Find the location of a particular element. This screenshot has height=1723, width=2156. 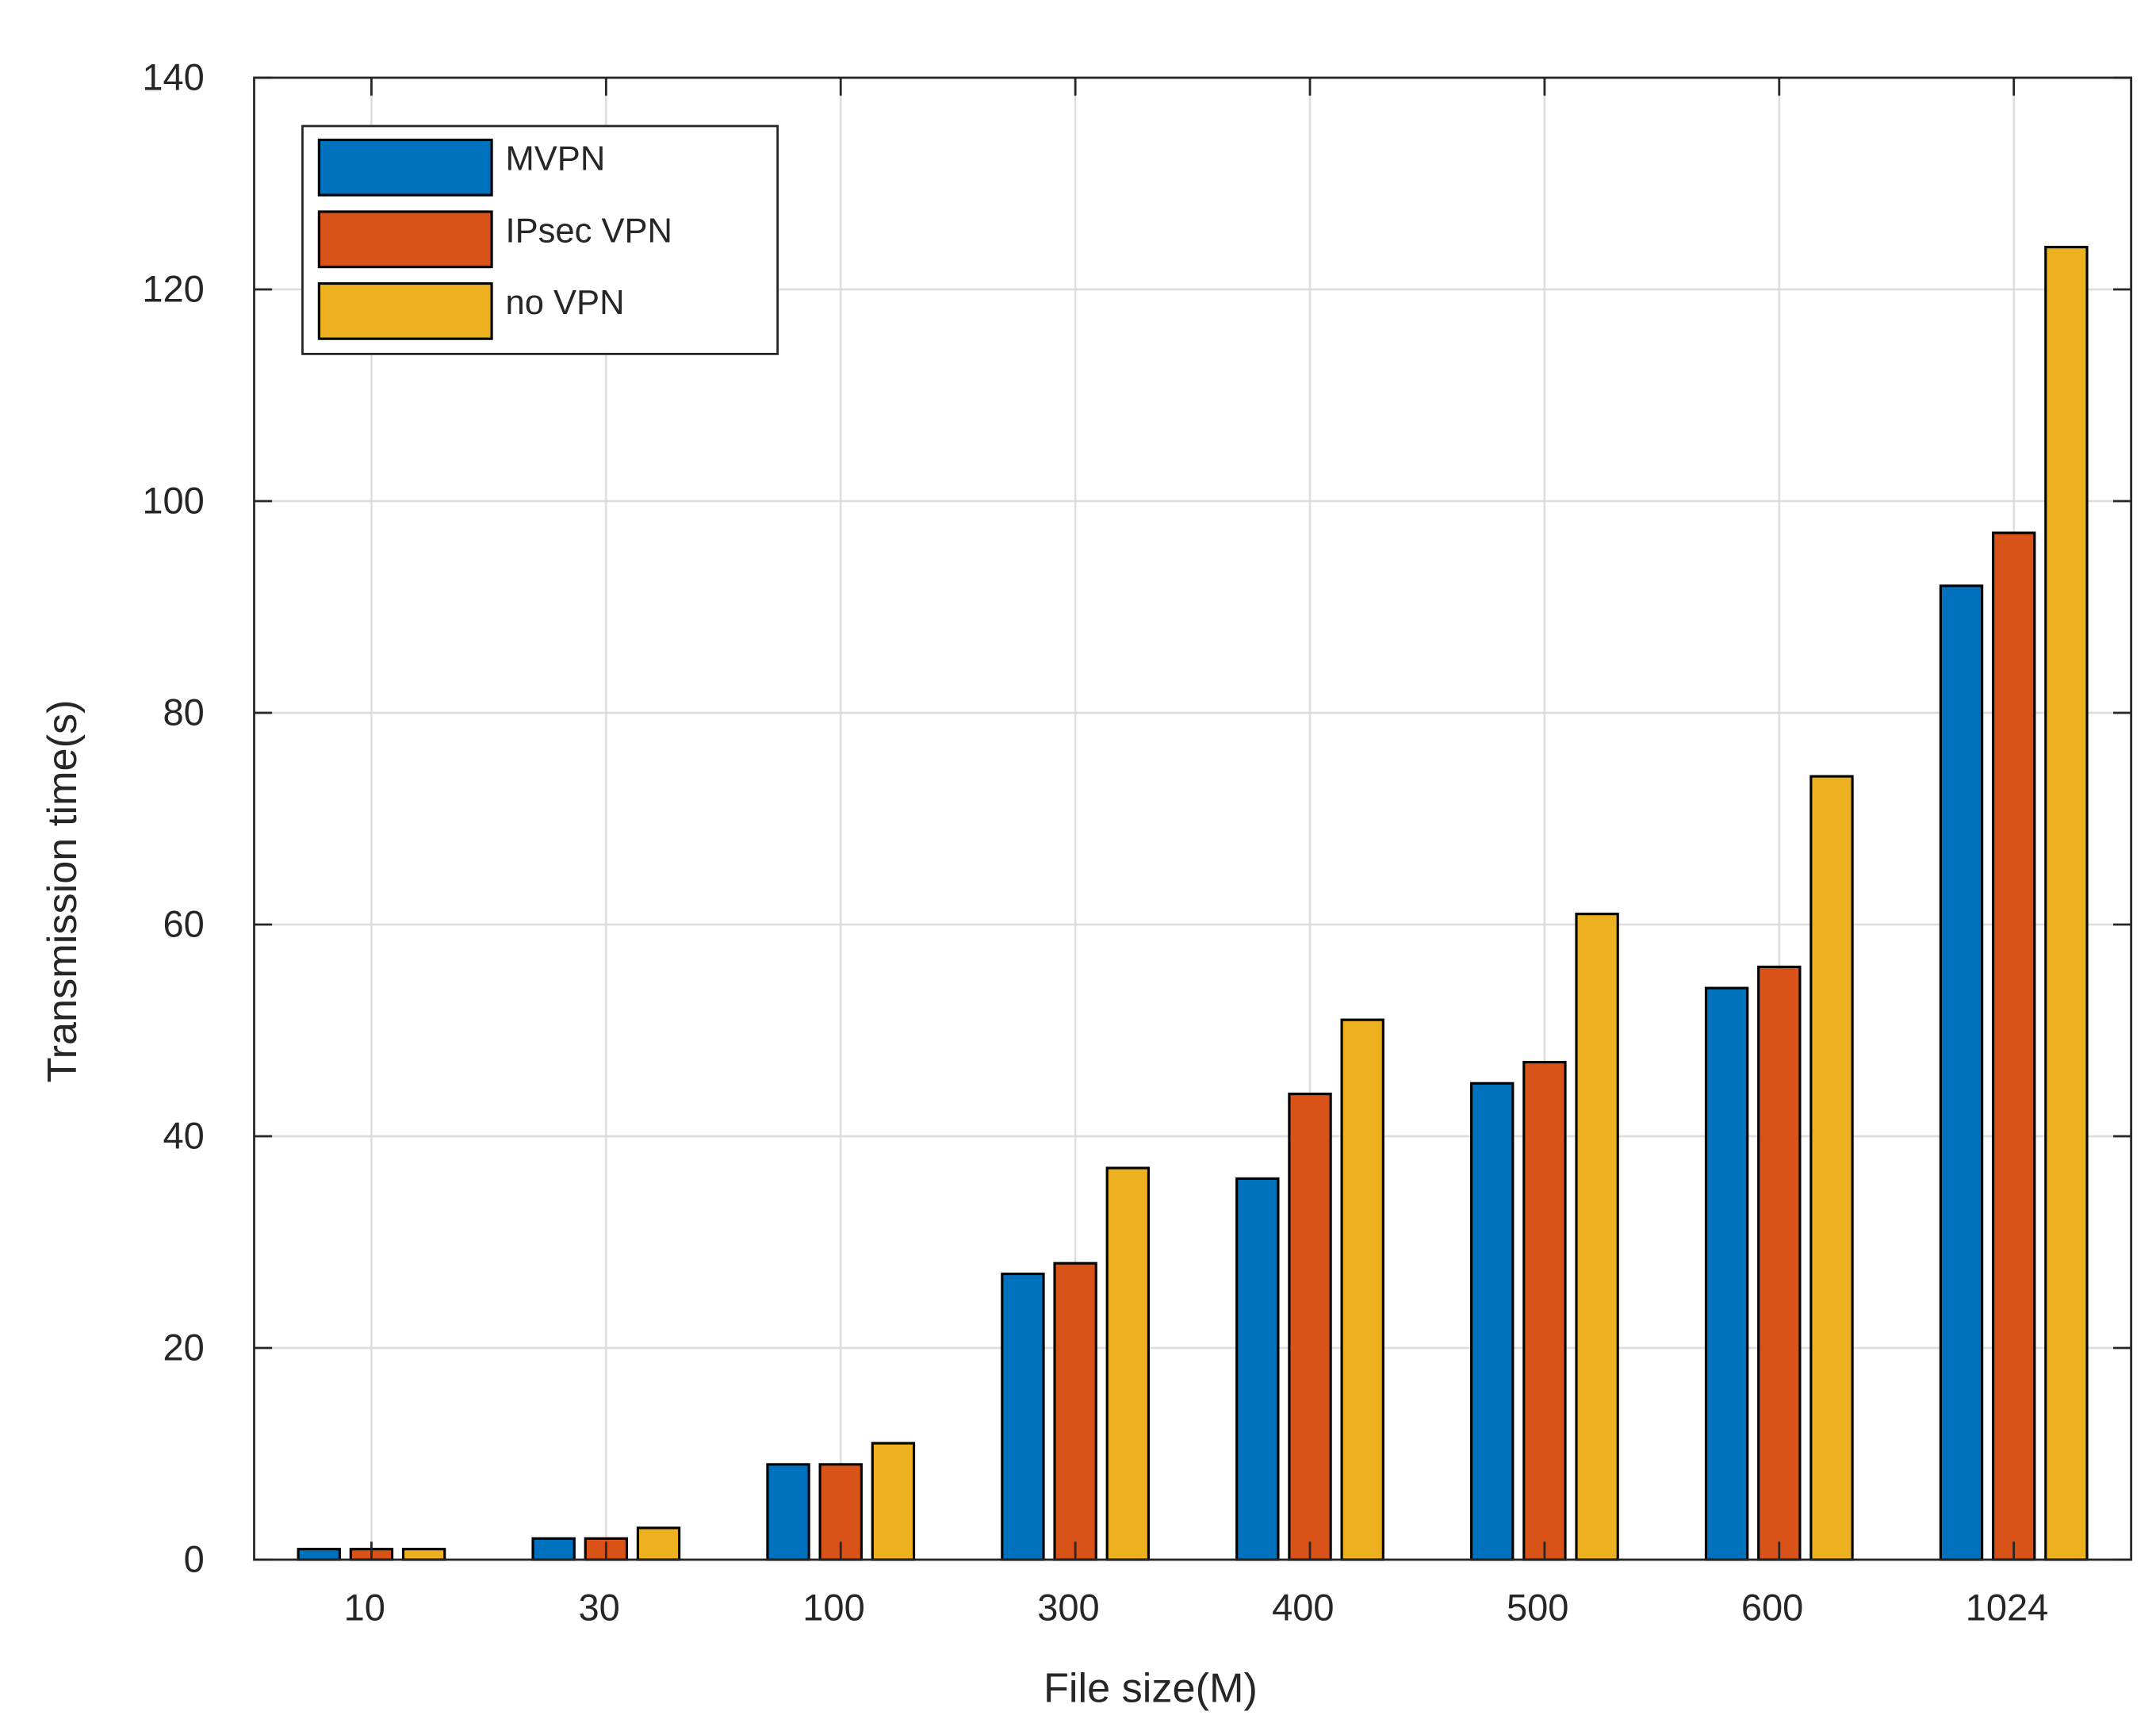

x-axis-label: File size(M) is located at coordinates (1151, 1688).